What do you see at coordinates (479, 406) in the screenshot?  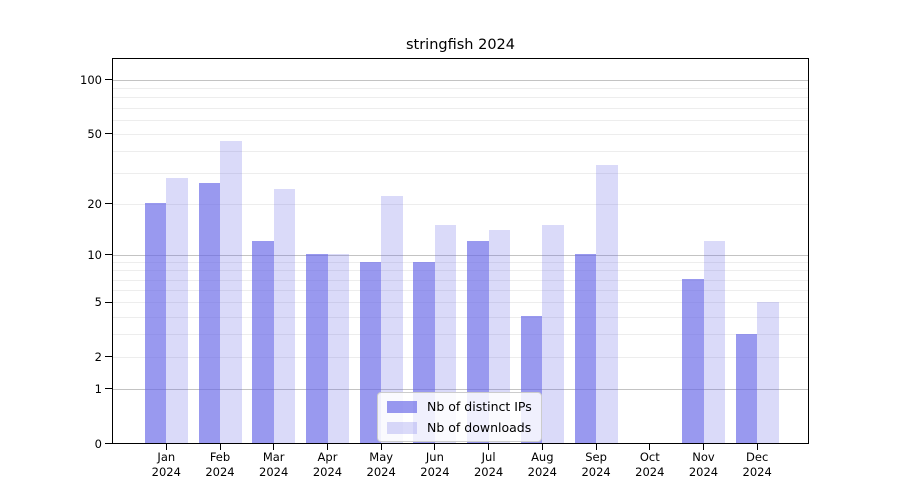 I see `legend-label: Nb of distinct IPs` at bounding box center [479, 406].